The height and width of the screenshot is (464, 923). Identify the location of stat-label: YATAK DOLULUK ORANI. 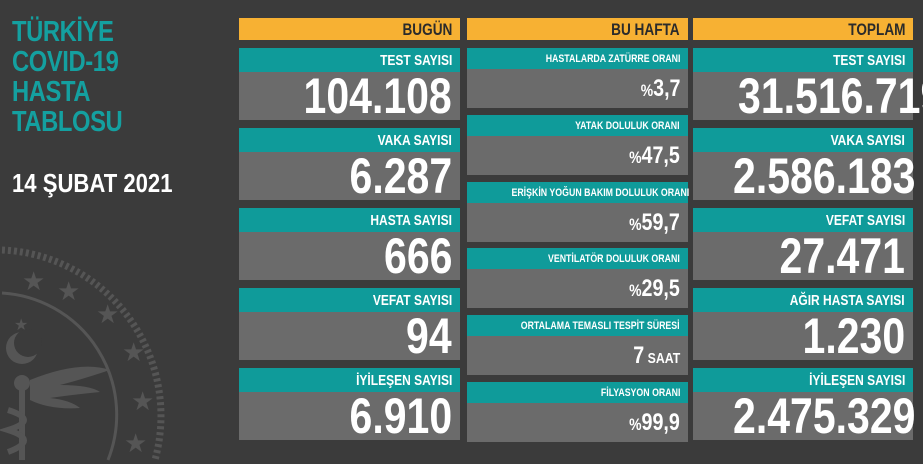
(577, 125).